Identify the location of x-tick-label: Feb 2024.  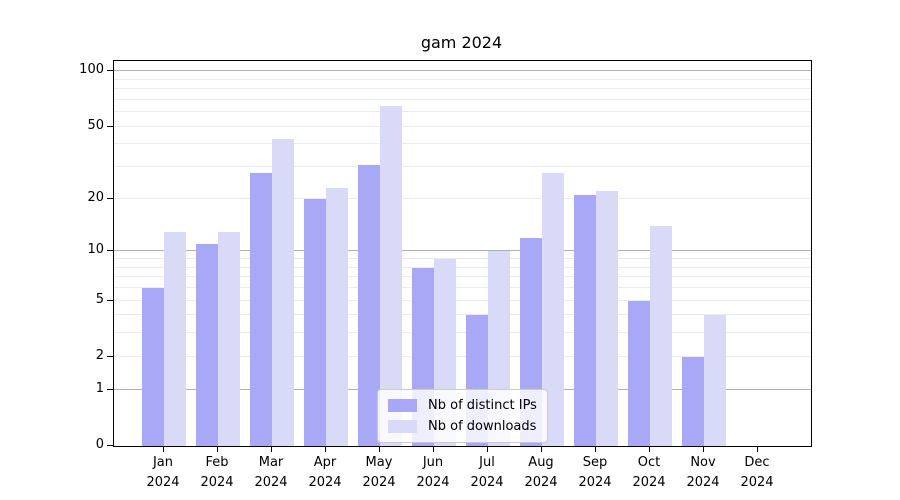
(217, 472).